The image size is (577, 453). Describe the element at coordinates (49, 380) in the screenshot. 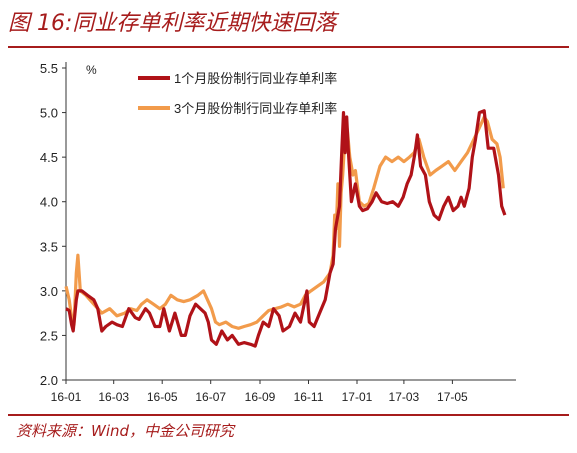

I see `y-tick-label: 2.0` at that location.